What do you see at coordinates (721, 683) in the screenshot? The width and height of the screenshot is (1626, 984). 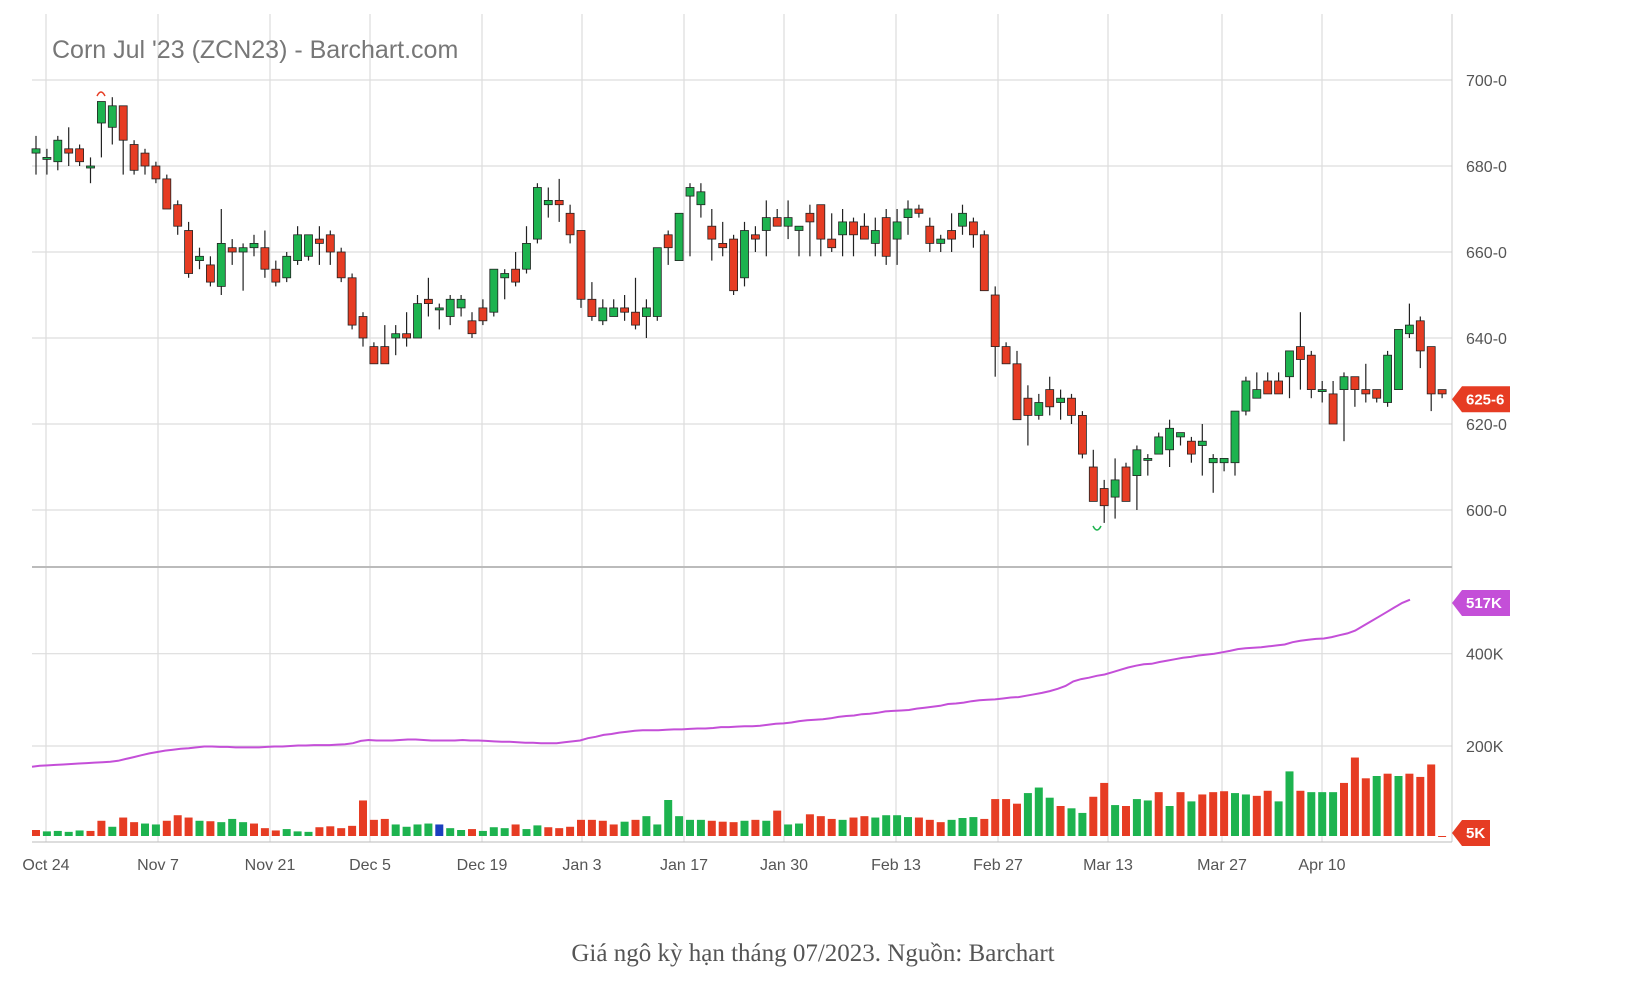 I see `open-interest-polyline` at bounding box center [721, 683].